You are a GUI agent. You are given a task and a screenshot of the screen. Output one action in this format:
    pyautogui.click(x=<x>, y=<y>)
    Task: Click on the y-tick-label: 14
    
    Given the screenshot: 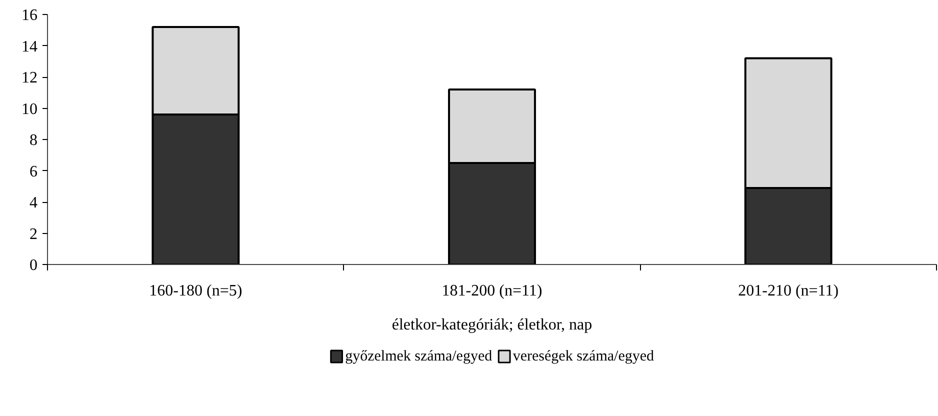 What is the action you would take?
    pyautogui.click(x=30, y=47)
    